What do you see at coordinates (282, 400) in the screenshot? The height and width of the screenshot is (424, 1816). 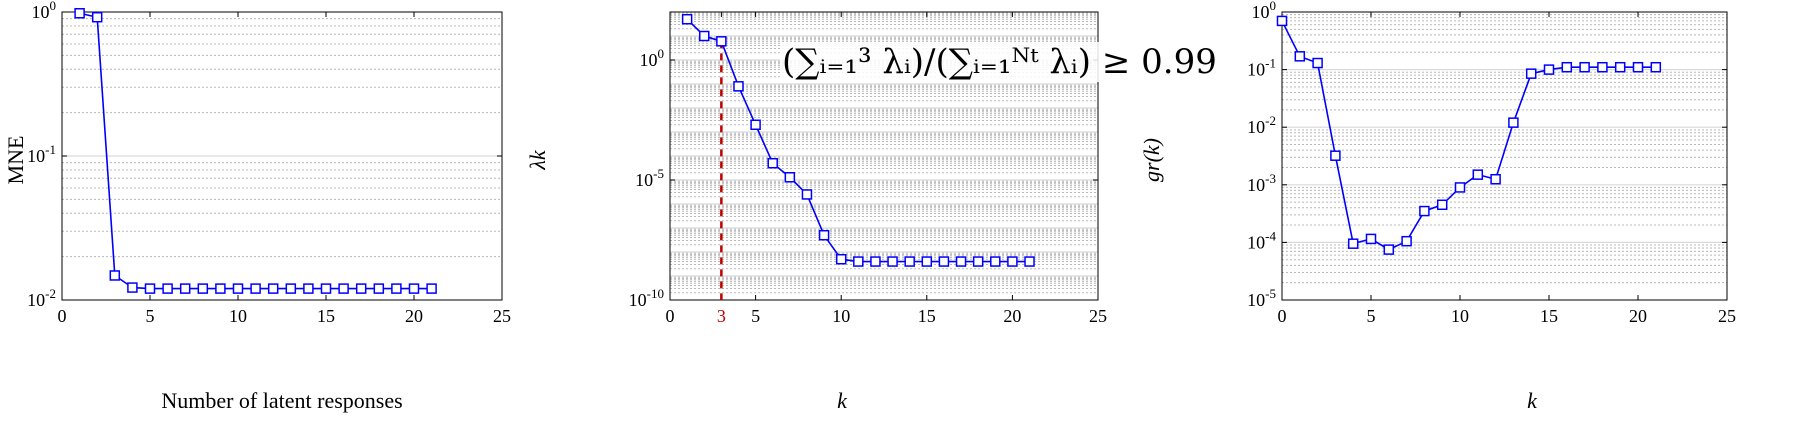 I see `x-axis-label: Number of latent responses` at bounding box center [282, 400].